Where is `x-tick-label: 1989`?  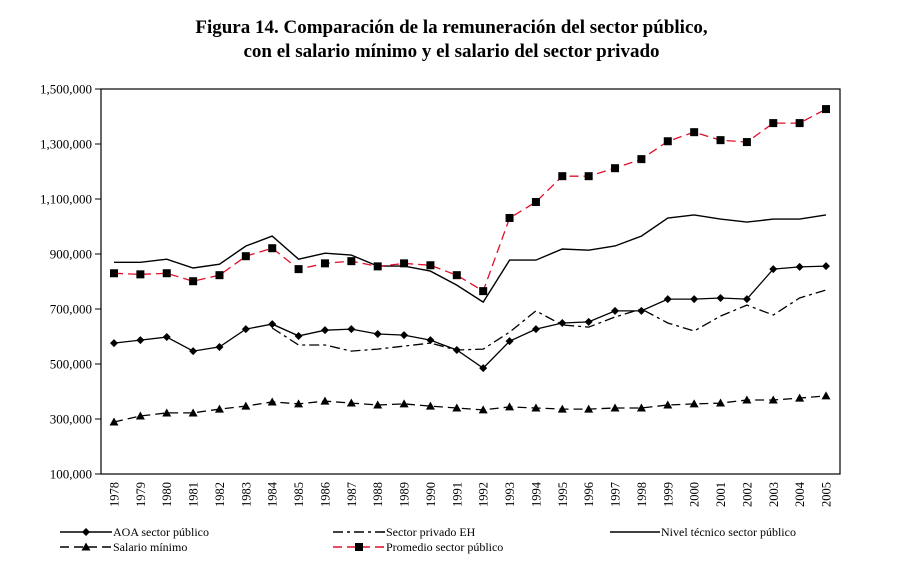 x-tick-label: 1989 is located at coordinates (405, 494).